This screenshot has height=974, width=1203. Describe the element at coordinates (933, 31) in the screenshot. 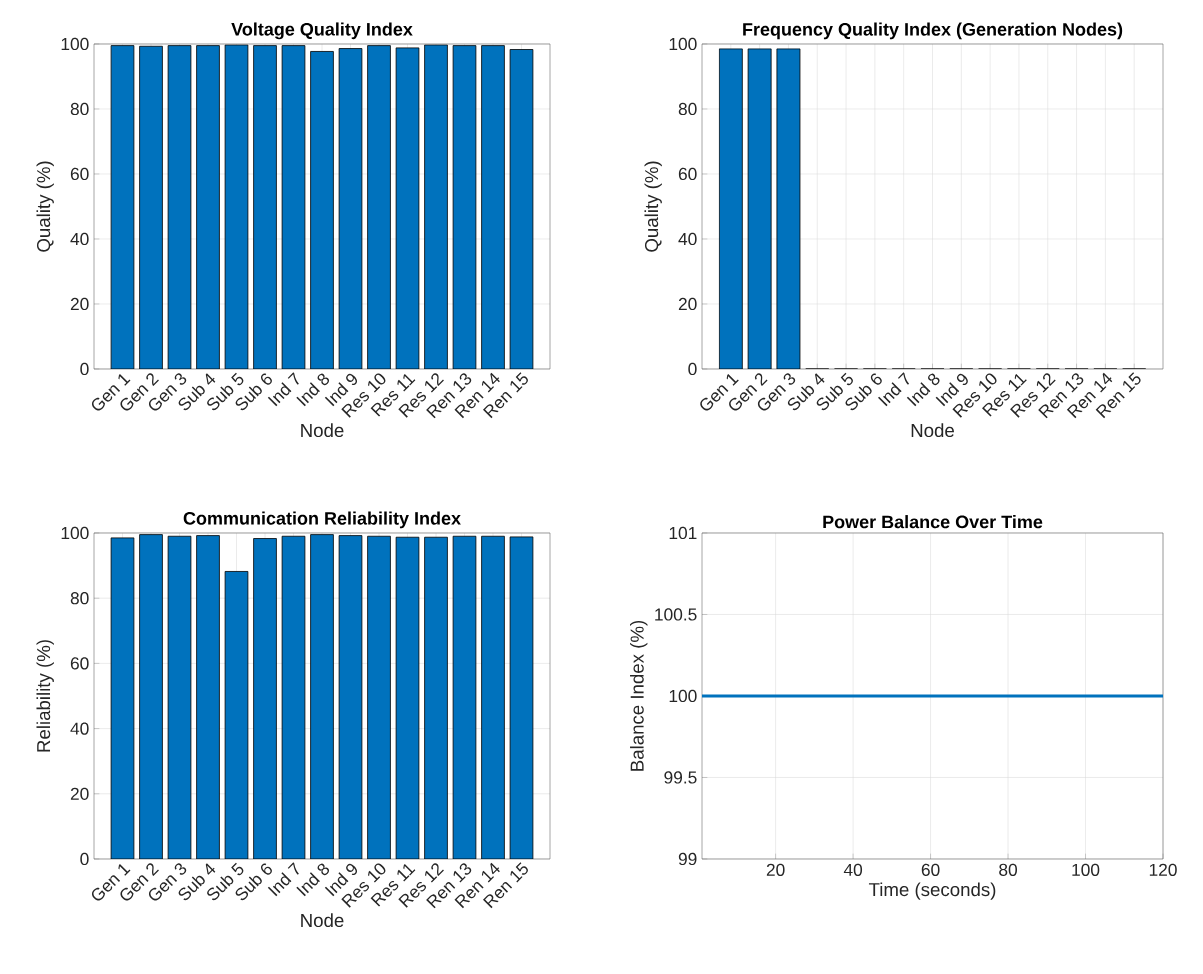

I see `chart-title: Frequency Quality Index (Generation Nodes)` at that location.